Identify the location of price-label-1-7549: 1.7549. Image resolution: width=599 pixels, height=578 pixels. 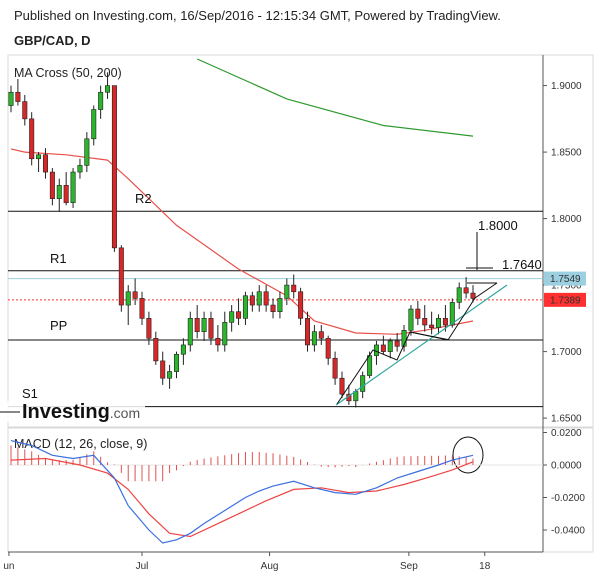
(565, 279).